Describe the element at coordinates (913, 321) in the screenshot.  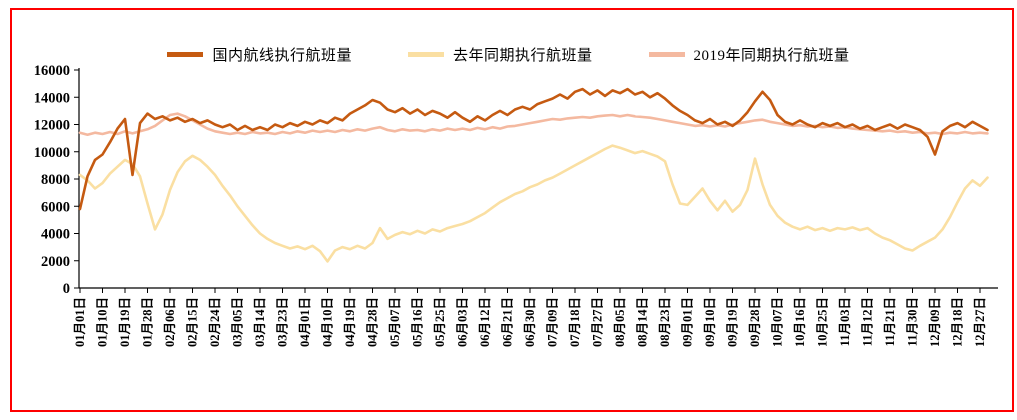
I see `x-axis-tick-label: 11月30日` at that location.